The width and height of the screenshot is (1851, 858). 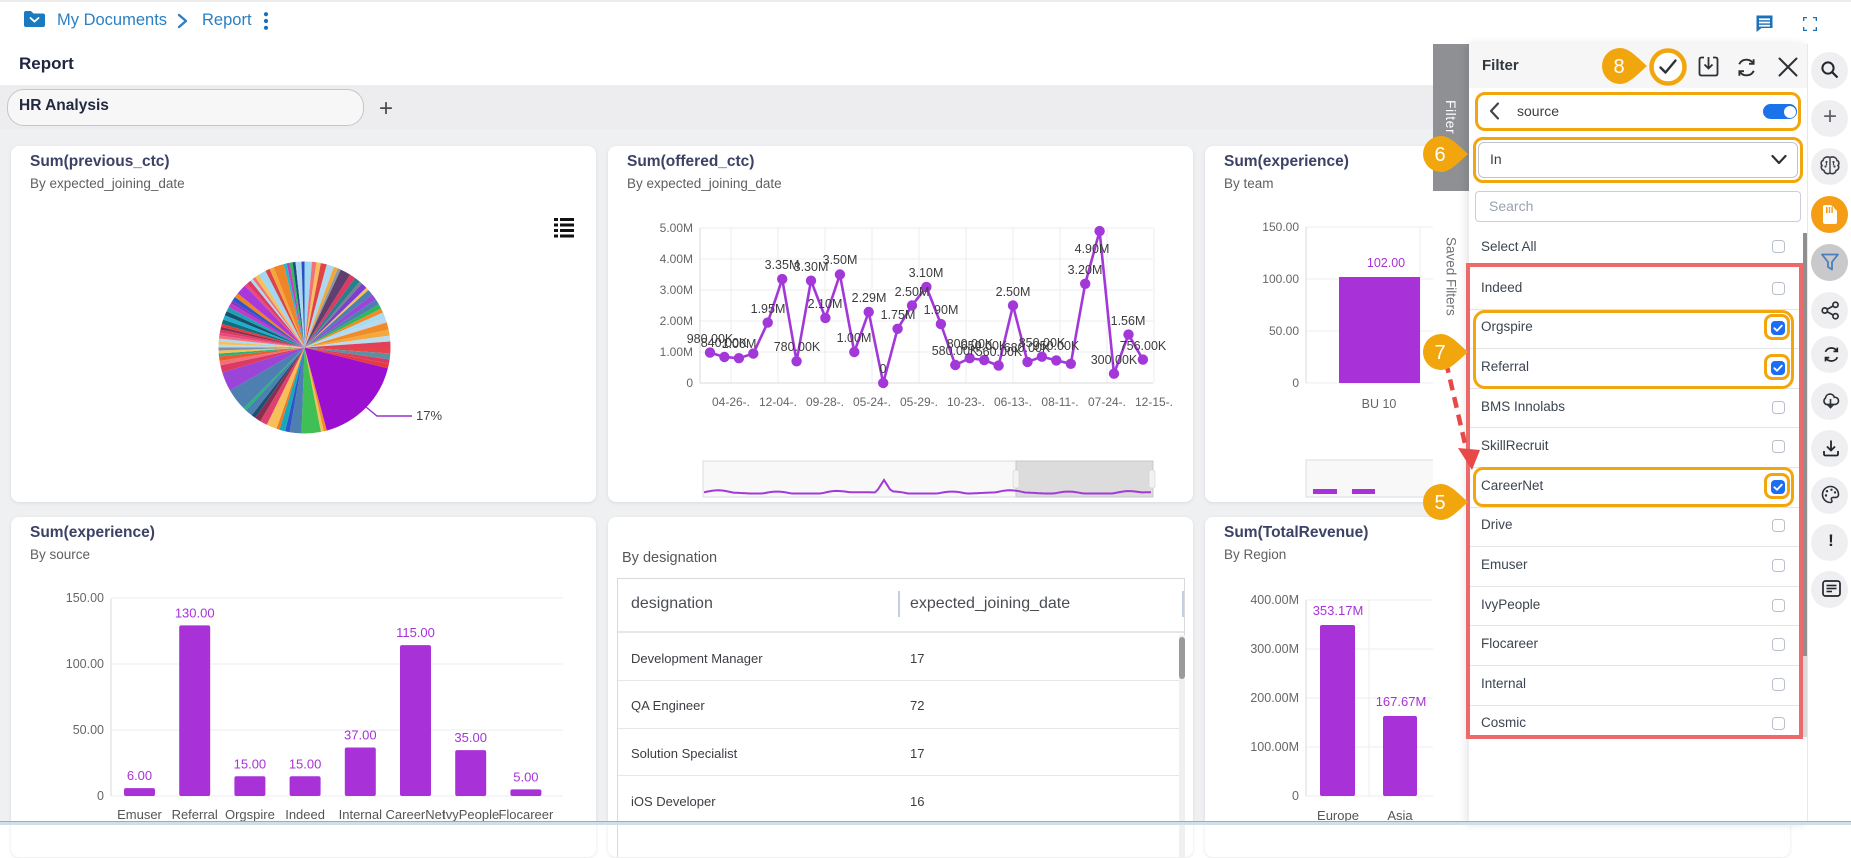 What do you see at coordinates (872, 402) in the screenshot?
I see `svg-text: 05-24-.` at bounding box center [872, 402].